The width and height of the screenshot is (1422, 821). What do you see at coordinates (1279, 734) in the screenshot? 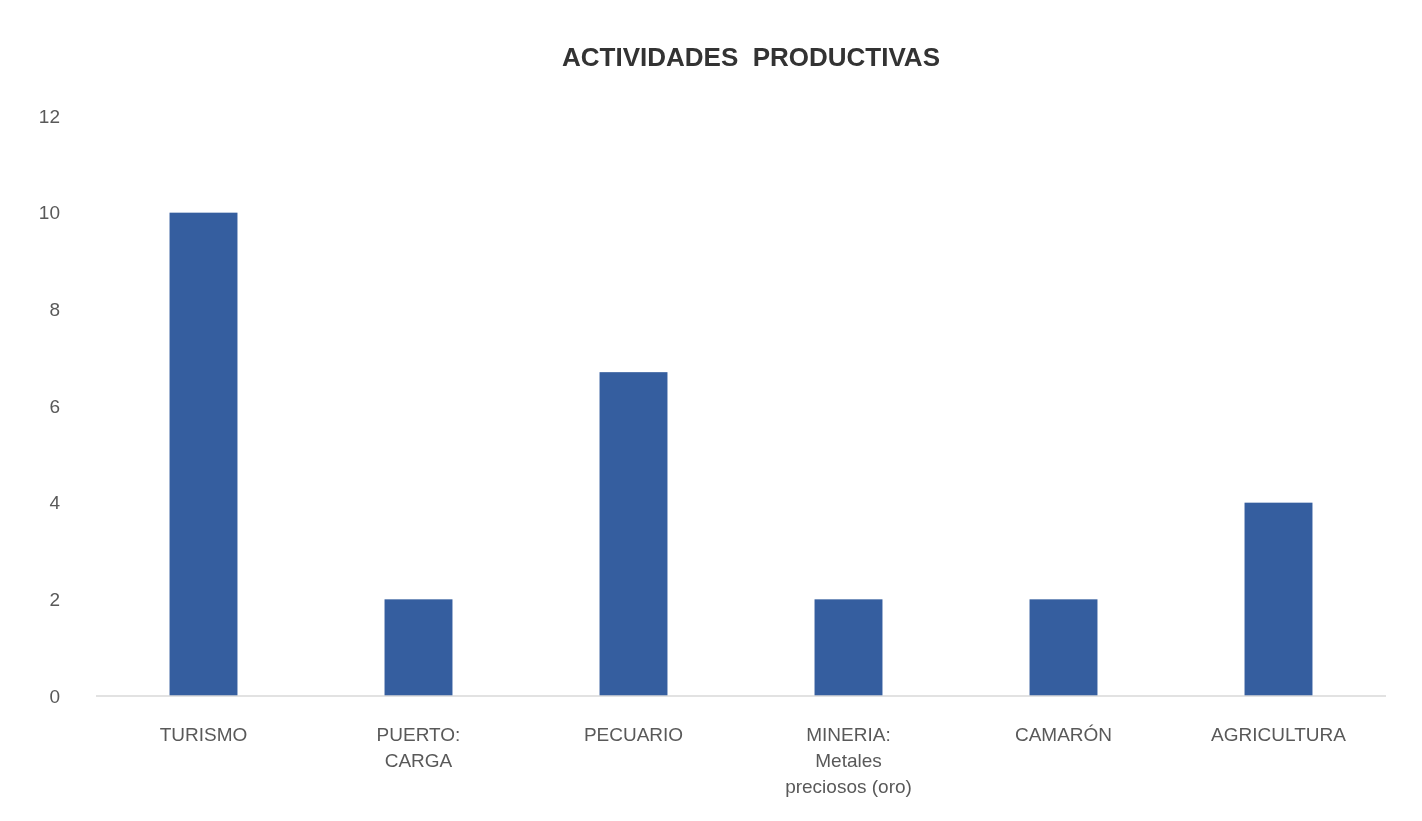
I see `x-tick-label: AGRICULTURA` at bounding box center [1279, 734].